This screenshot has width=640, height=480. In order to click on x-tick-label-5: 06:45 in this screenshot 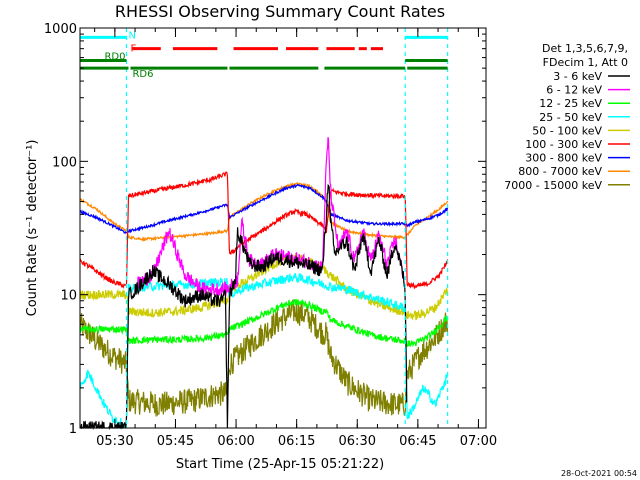, I will do `click(417, 441)`.